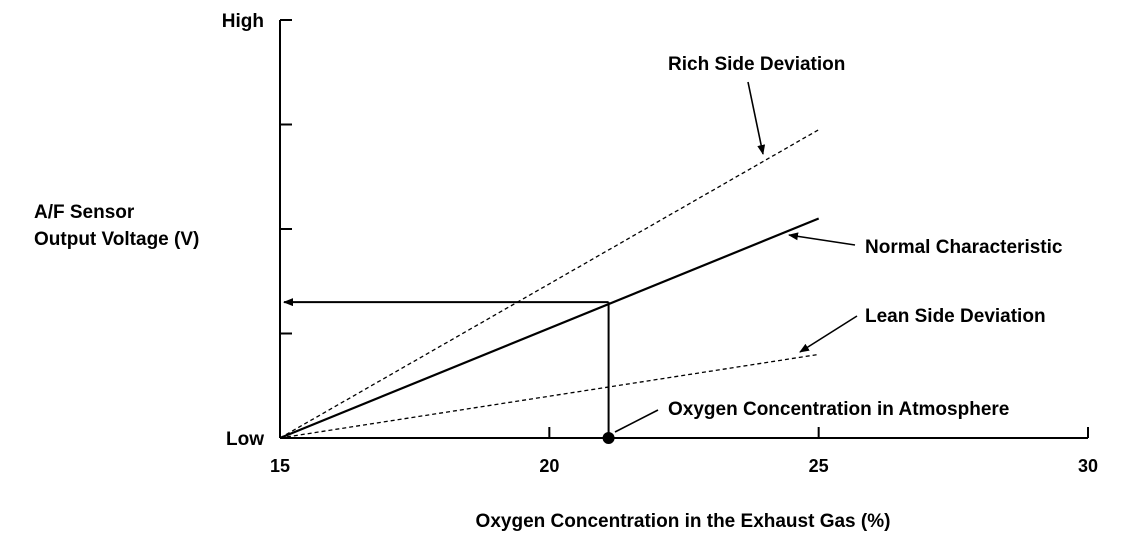 This screenshot has width=1136, height=552. I want to click on x-tick-label: 15, so click(280, 466).